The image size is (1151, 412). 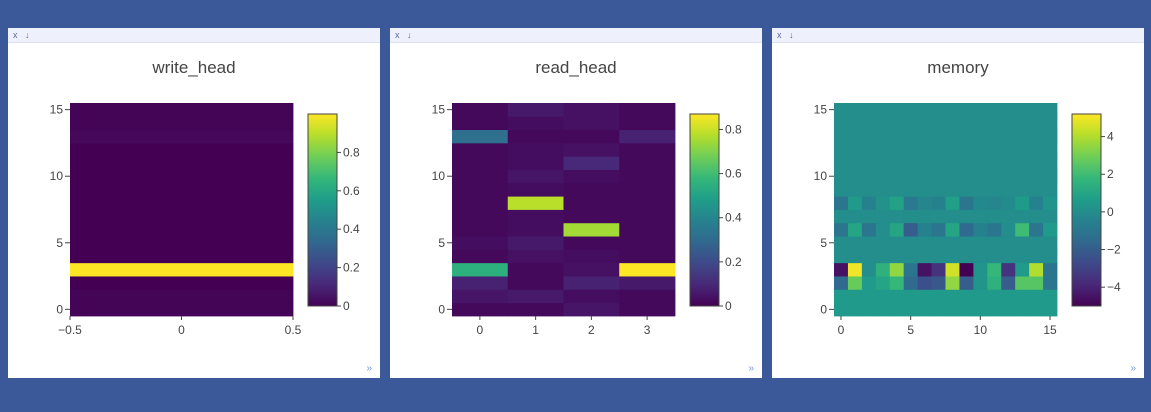 What do you see at coordinates (480, 330) in the screenshot?
I see `x-tick-label: 0` at bounding box center [480, 330].